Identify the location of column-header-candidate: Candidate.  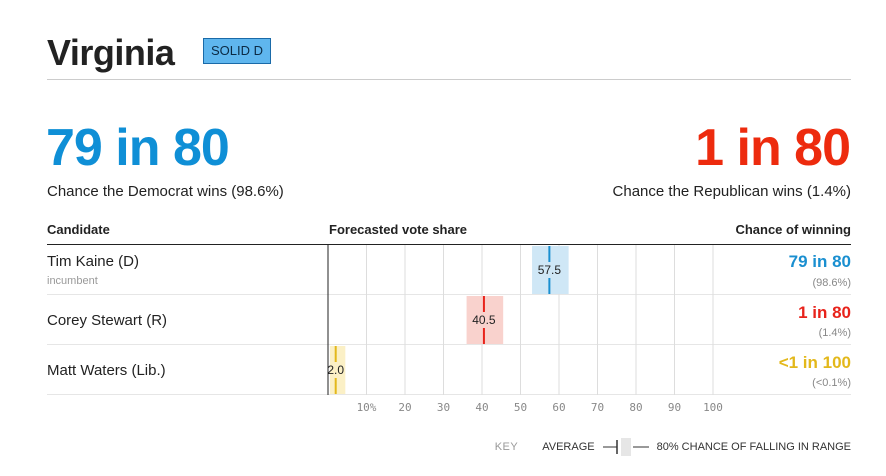
(78, 229).